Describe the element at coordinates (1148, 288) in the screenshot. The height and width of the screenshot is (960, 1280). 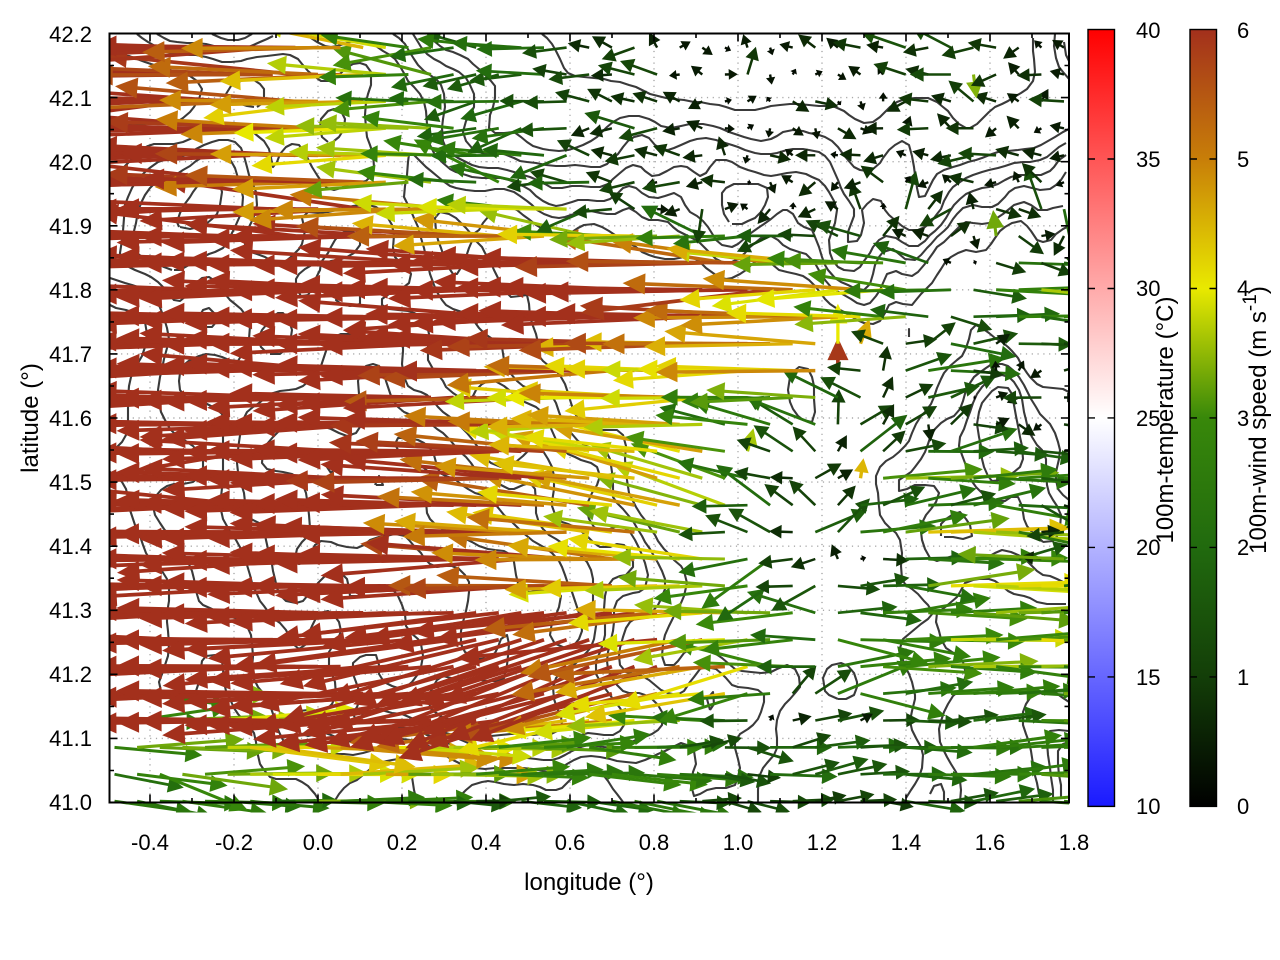
I see `svg-text: 30` at that location.